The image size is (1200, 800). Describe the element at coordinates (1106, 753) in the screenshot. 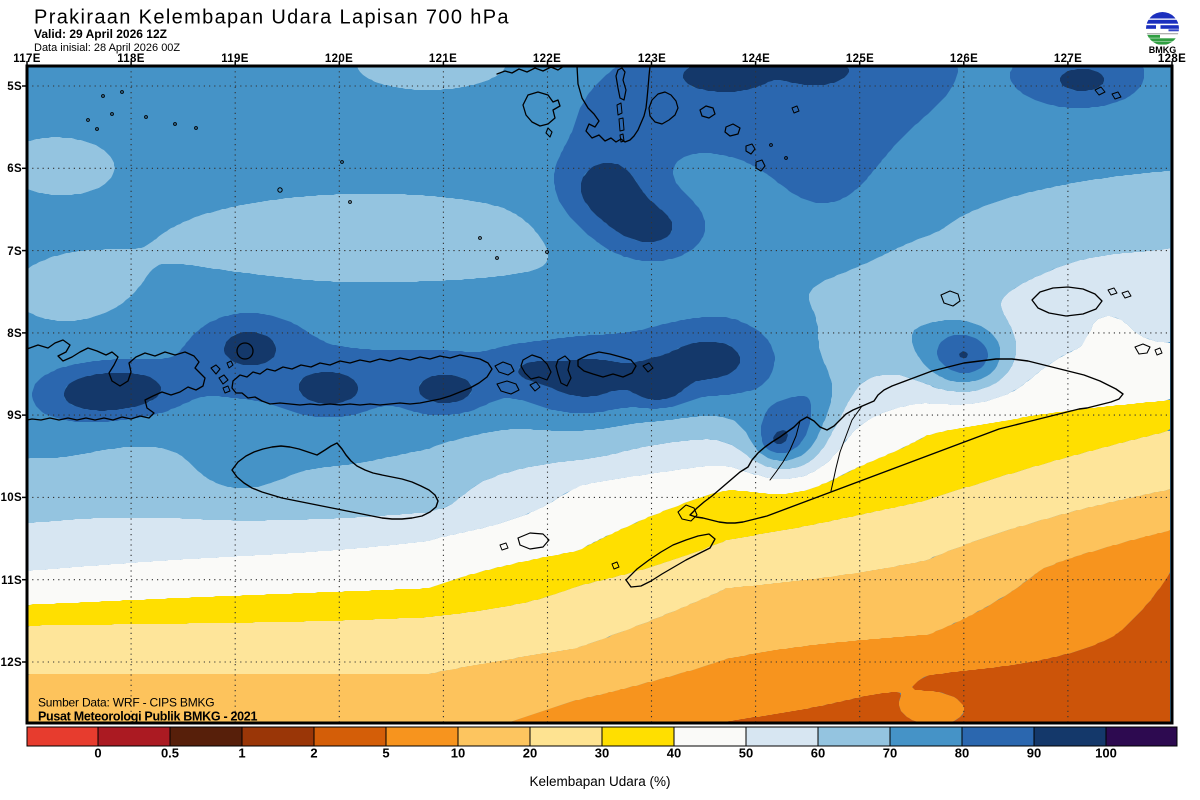

I see `svg-text: 100` at that location.